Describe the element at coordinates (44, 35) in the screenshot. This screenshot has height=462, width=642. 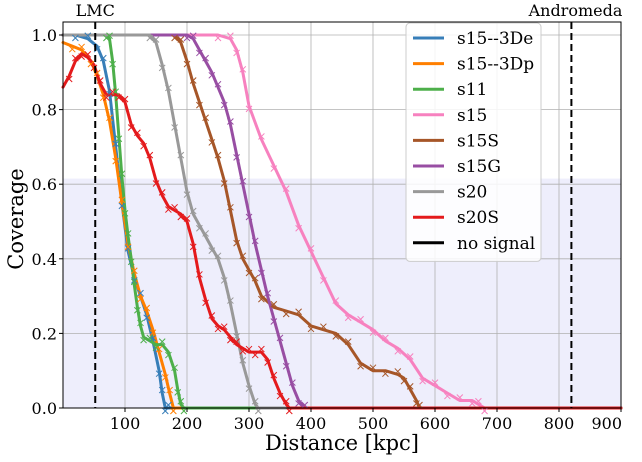
I see `y-tick-label: 1.0` at that location.